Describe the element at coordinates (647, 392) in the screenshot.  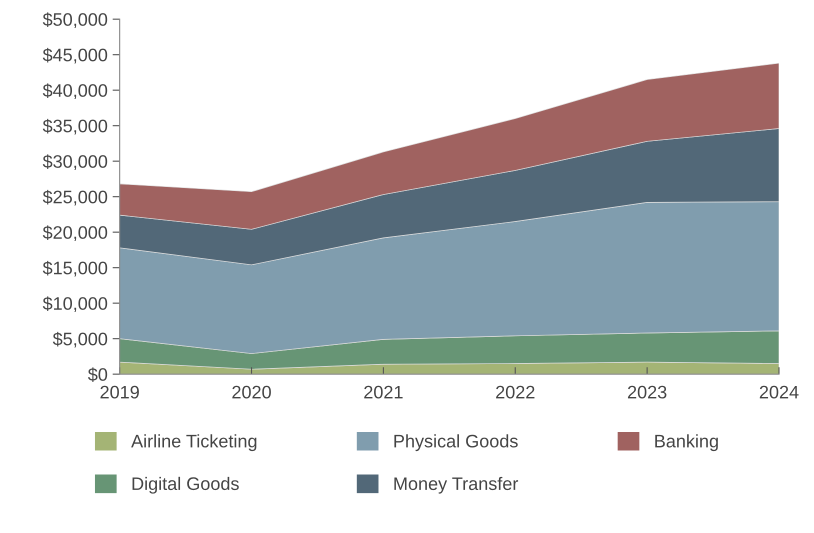
I see `x-tick-label: 2023` at that location.